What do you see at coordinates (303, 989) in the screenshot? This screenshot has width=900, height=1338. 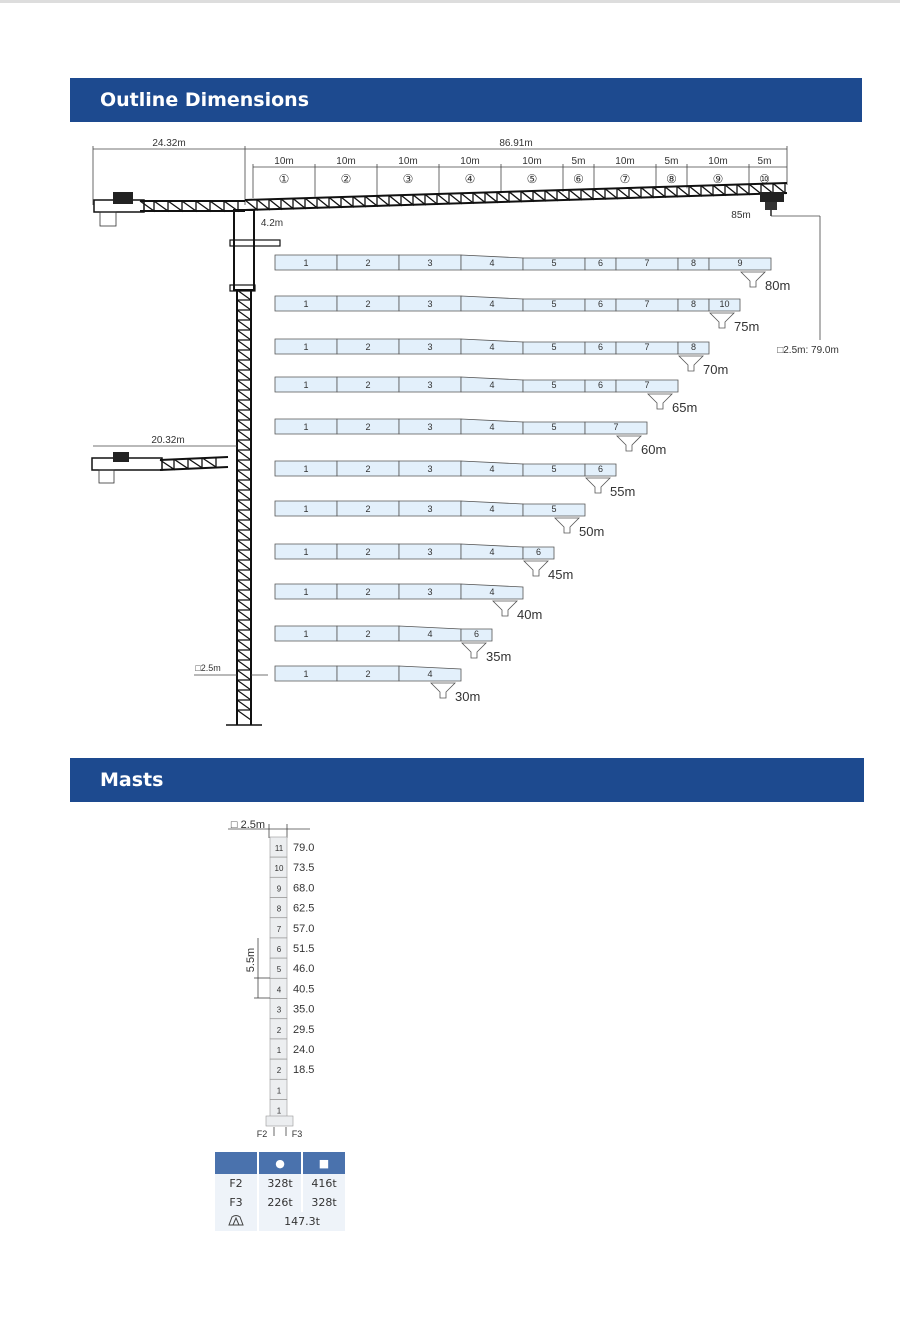 I see `mast-height-value: 40.5` at bounding box center [303, 989].